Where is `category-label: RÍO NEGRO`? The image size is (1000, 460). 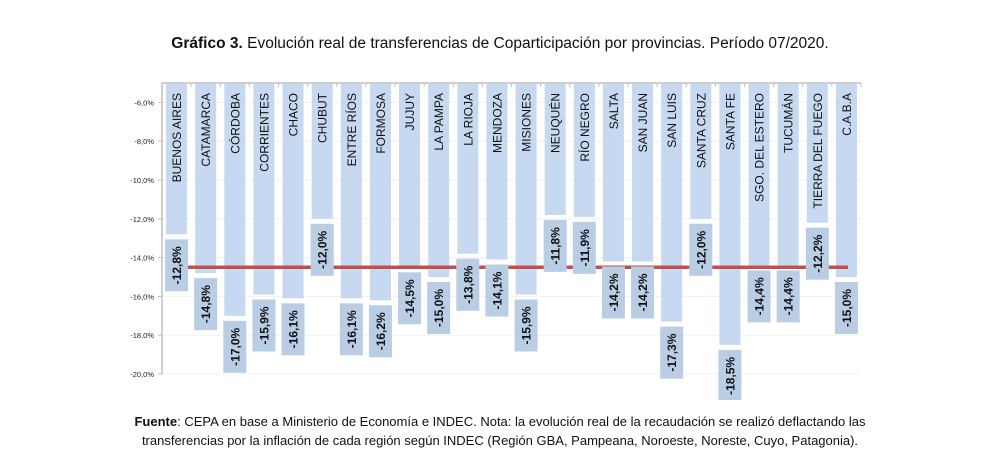 category-label: RÍO NEGRO is located at coordinates (584, 127).